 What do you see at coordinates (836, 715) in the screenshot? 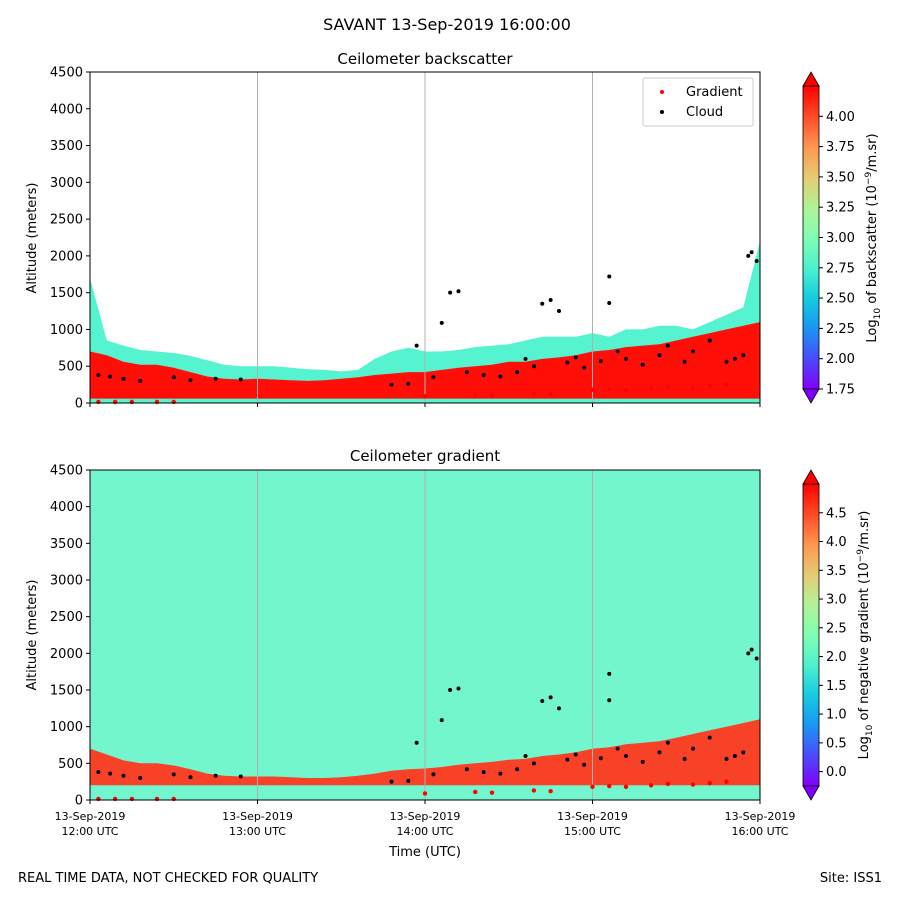
I see `colorbar-tick-label: 1.0` at bounding box center [836, 715].